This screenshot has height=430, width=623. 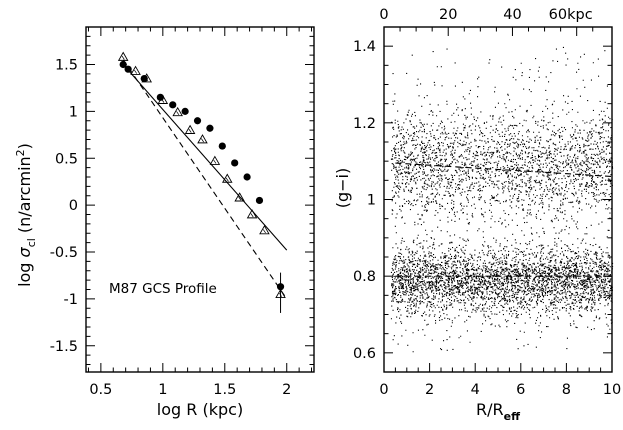 I want to click on right-xtick-label: 0, so click(x=383, y=390).